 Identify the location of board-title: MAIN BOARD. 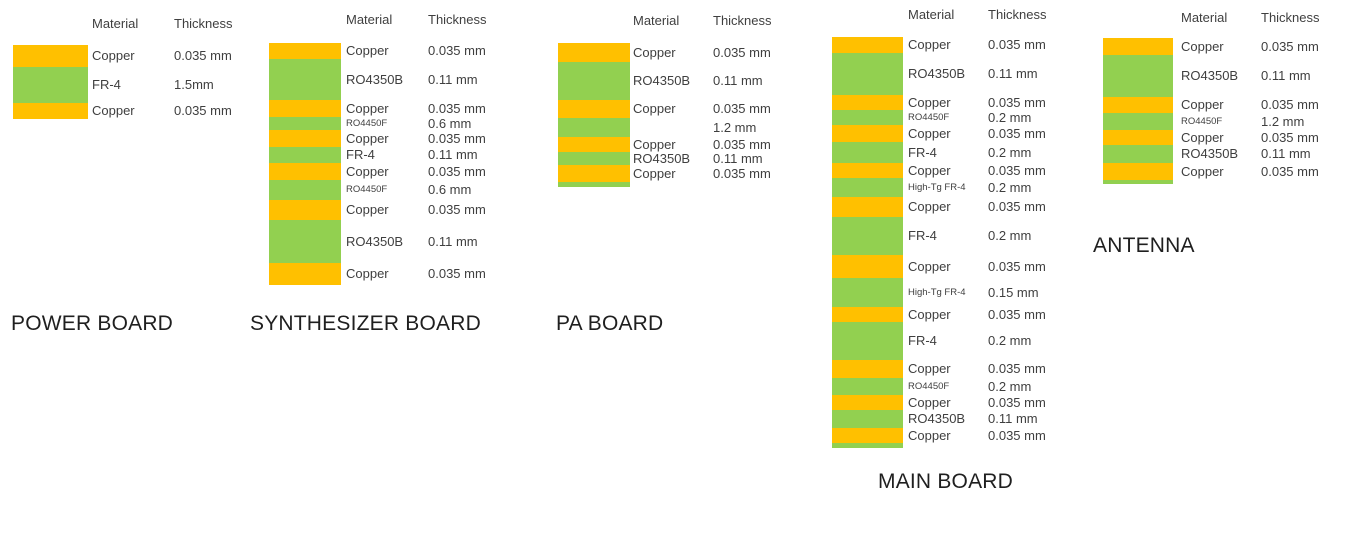
(946, 481).